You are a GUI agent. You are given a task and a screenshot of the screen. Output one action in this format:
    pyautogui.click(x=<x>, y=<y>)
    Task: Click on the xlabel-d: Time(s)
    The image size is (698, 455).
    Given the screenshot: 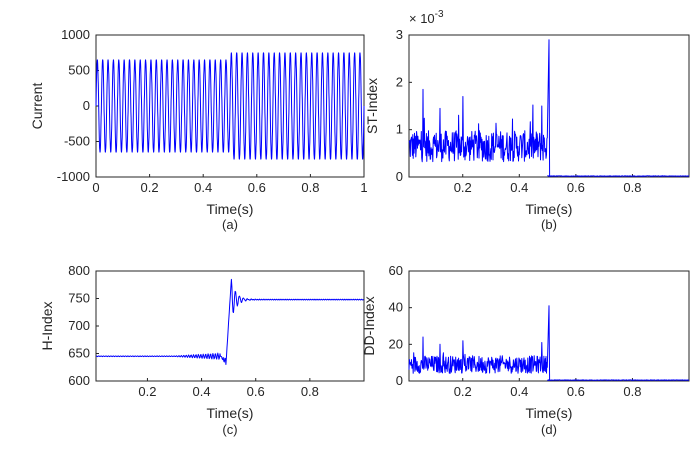 What is the action you would take?
    pyautogui.click(x=549, y=413)
    